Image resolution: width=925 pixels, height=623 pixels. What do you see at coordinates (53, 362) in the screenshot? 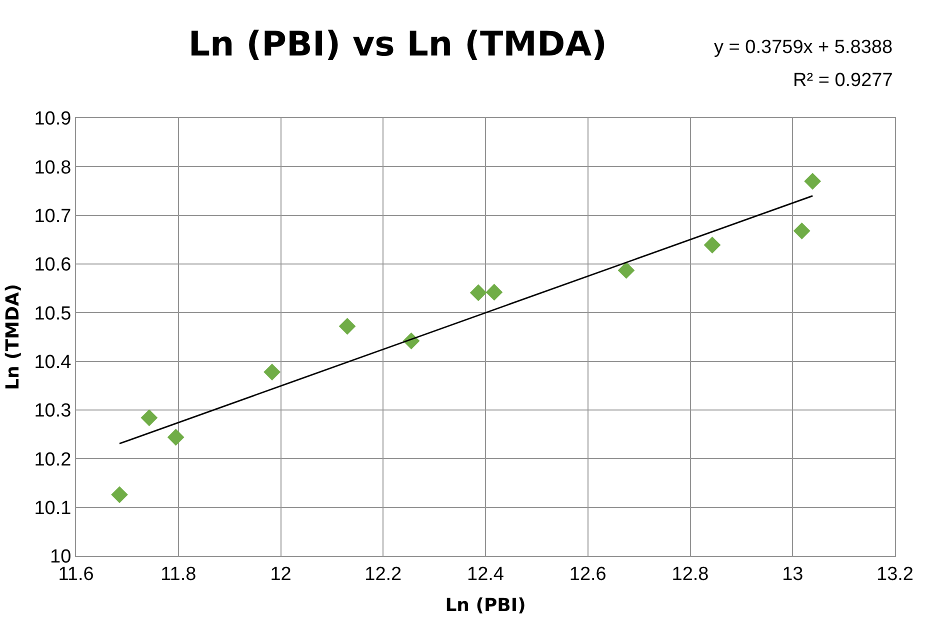
I see `y-tick-label: 10.4` at bounding box center [53, 362].